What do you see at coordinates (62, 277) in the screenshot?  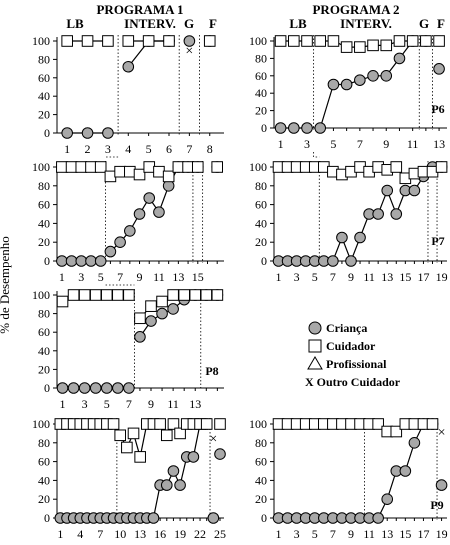 I see `x-tick-label: 1` at bounding box center [62, 277].